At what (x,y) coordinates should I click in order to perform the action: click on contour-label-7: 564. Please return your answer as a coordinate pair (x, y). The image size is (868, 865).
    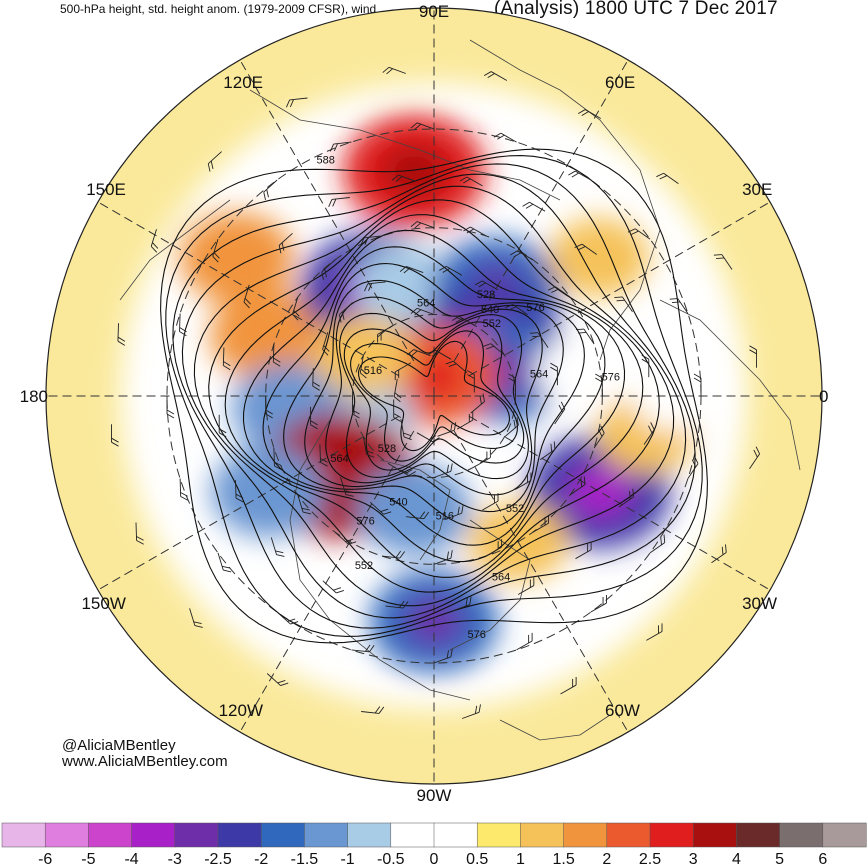
    Looking at the image, I should click on (539, 375).